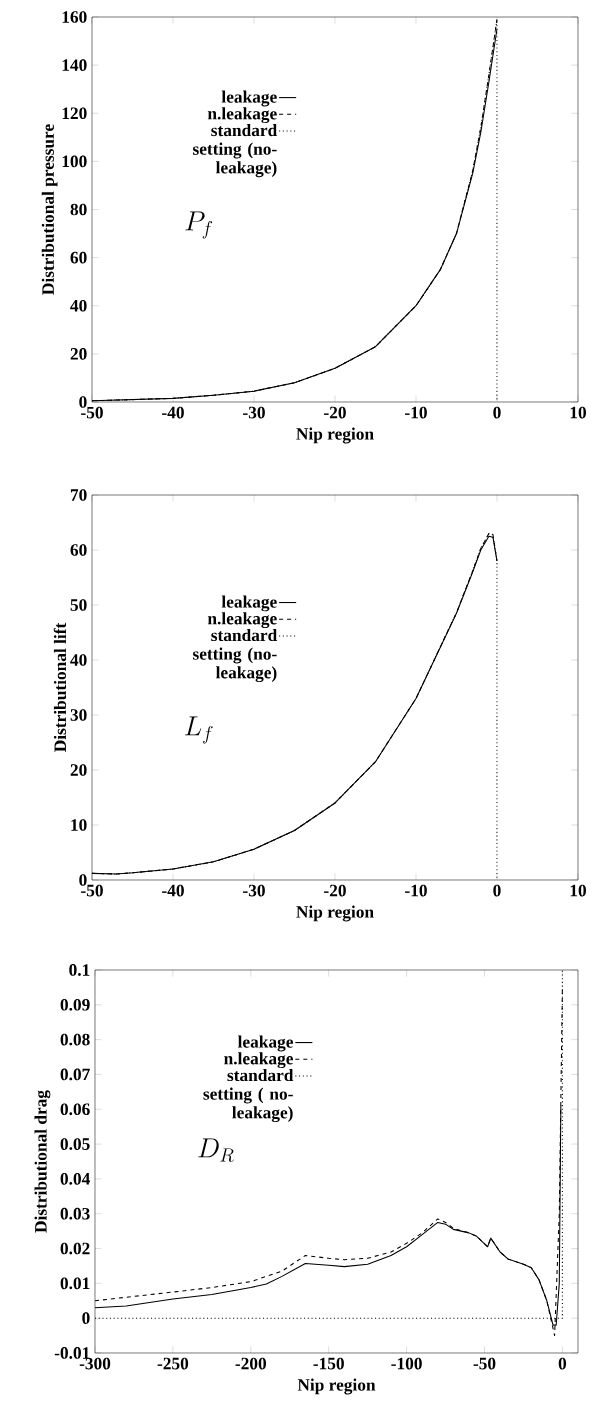 This screenshot has width=600, height=1415. I want to click on y-tick-label: 0.05, so click(75, 1144).